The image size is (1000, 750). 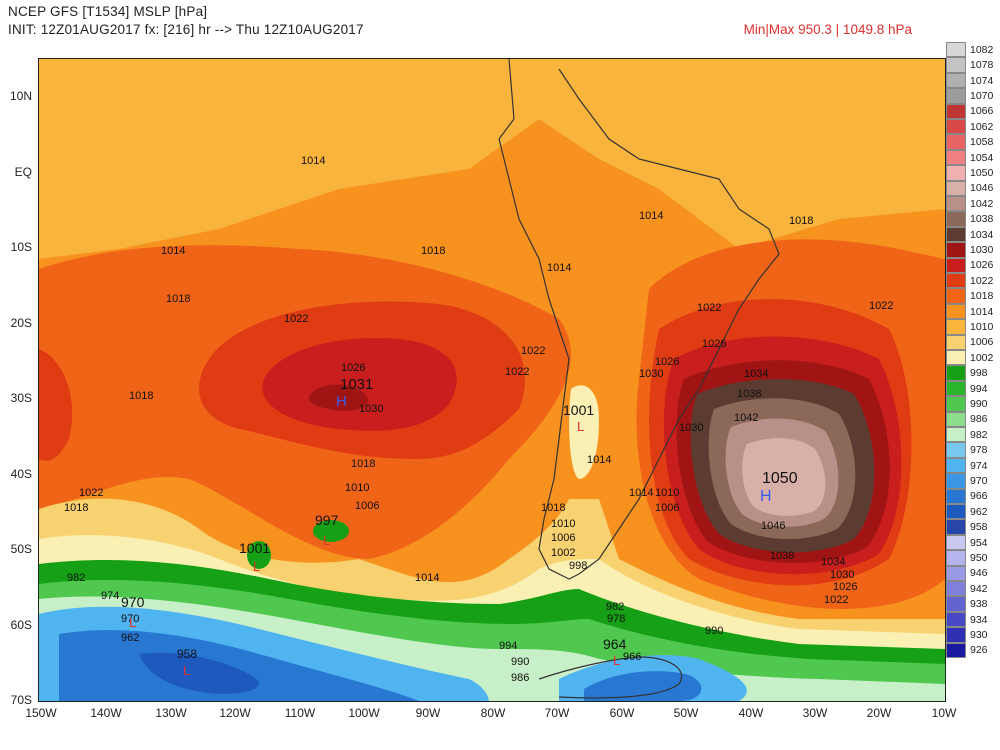 I want to click on isobar-label: 978, so click(x=616, y=619).